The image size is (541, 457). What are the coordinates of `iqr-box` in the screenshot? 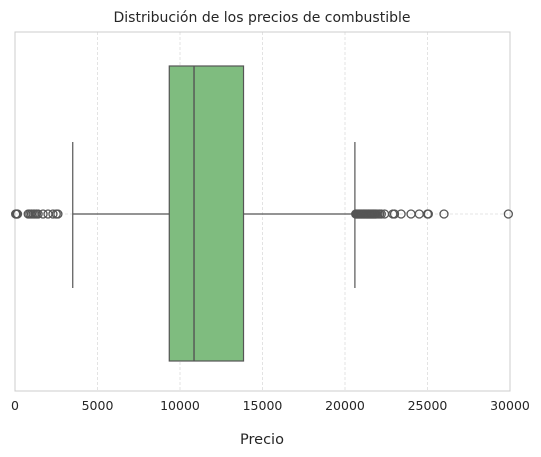 It's located at (206, 213).